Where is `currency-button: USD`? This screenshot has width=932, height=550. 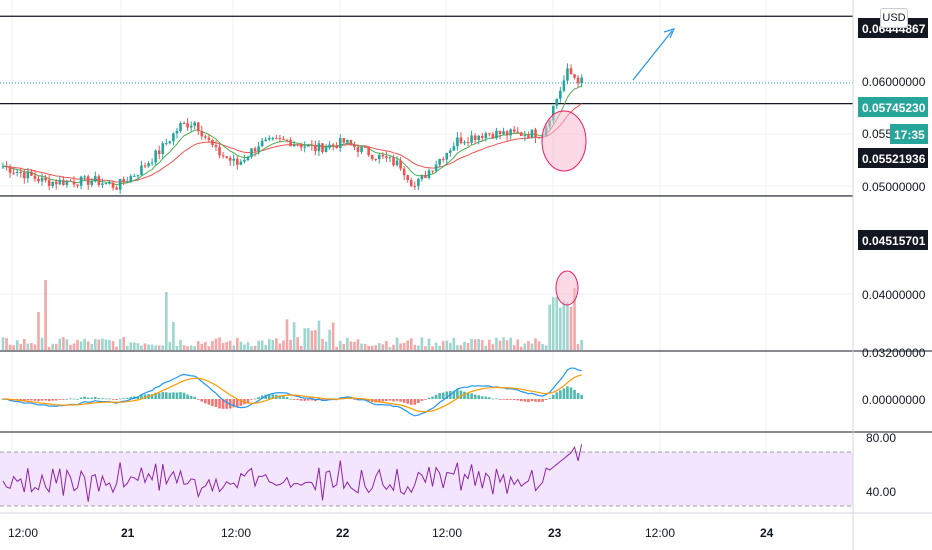
currency-button: USD is located at coordinates (894, 18).